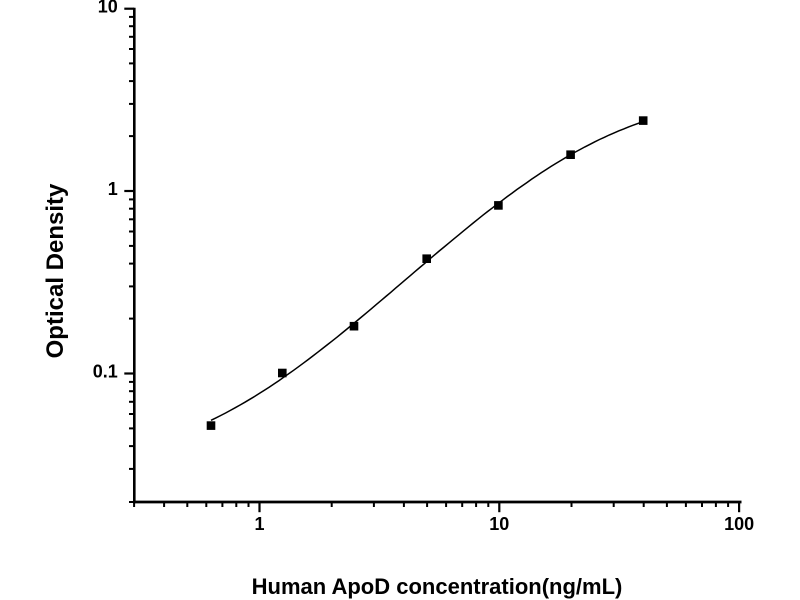 Image resolution: width=800 pixels, height=600 pixels. Describe the element at coordinates (437, 586) in the screenshot. I see `svg-text:Human ApoD concentration(ng/mL: Human ApoD concentration(ng/mL)` at that location.